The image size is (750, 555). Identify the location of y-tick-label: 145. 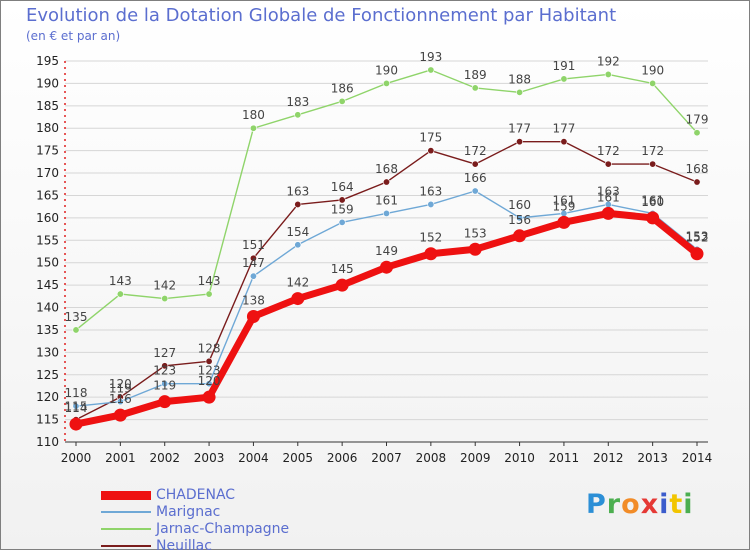
(47, 285).